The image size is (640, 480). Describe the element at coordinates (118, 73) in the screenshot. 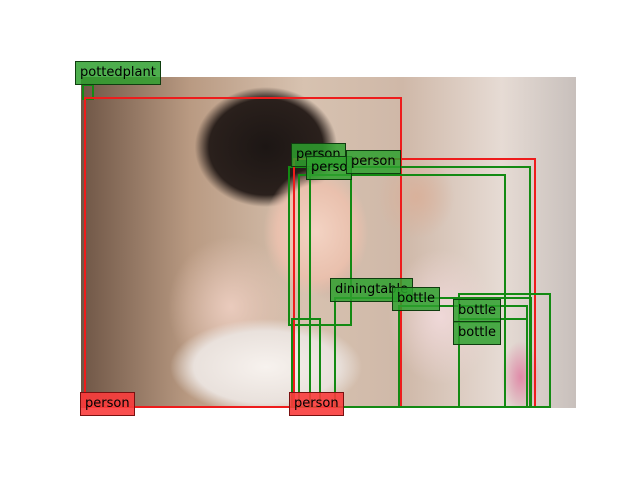

I see `label-pottedplant: pottedplant` at that location.